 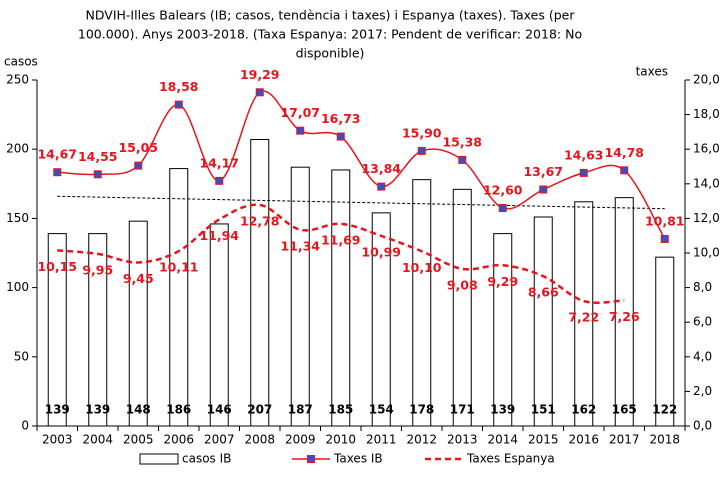 I want to click on y2-tick-label: 8,0, so click(x=702, y=287).